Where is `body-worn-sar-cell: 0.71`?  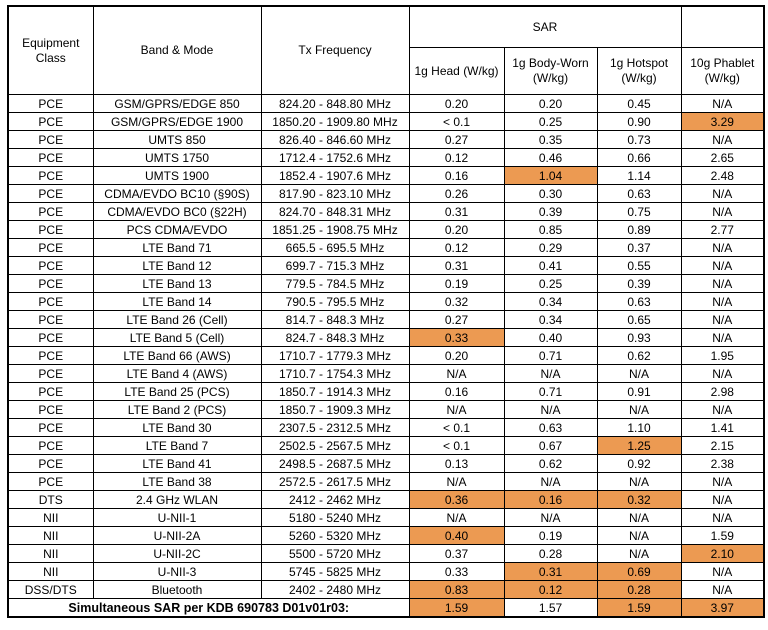
body-worn-sar-cell: 0.71 is located at coordinates (550, 355).